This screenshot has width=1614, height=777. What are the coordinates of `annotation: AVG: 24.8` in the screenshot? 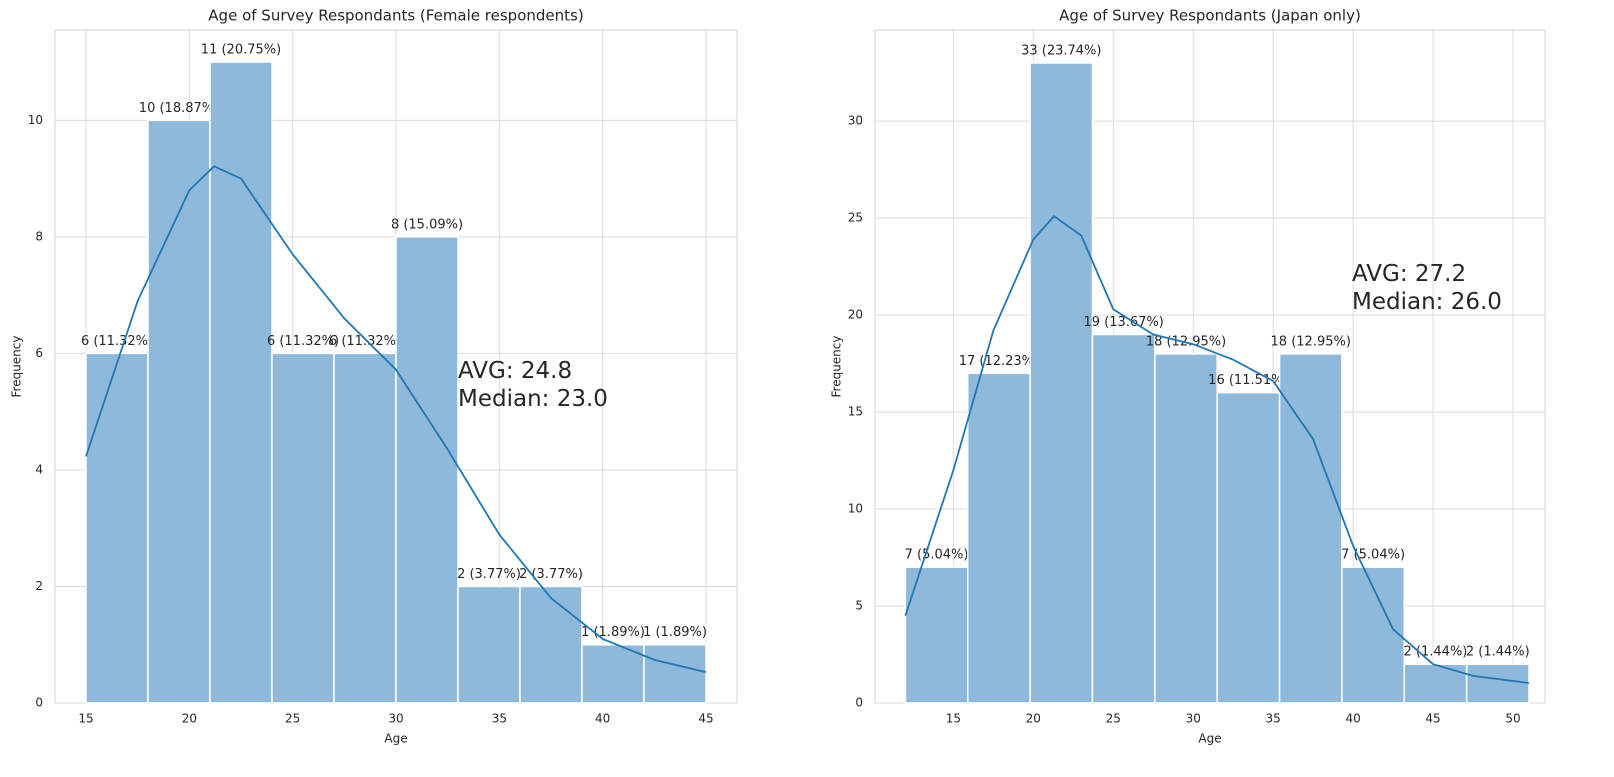 It's located at (515, 371).